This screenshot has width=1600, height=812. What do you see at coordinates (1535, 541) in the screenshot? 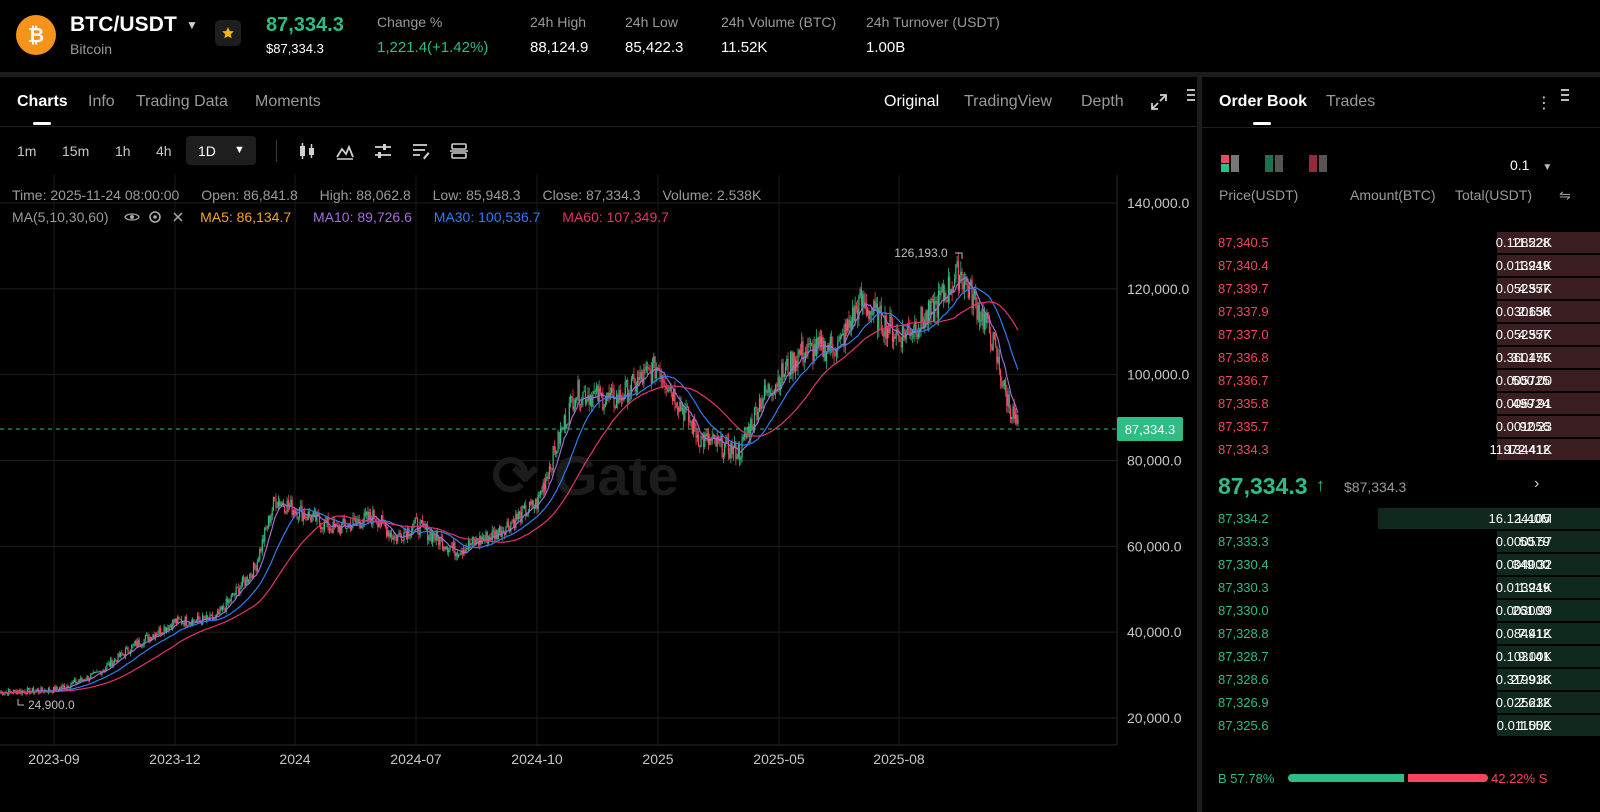
I see `order-total: 50.57` at bounding box center [1535, 541].